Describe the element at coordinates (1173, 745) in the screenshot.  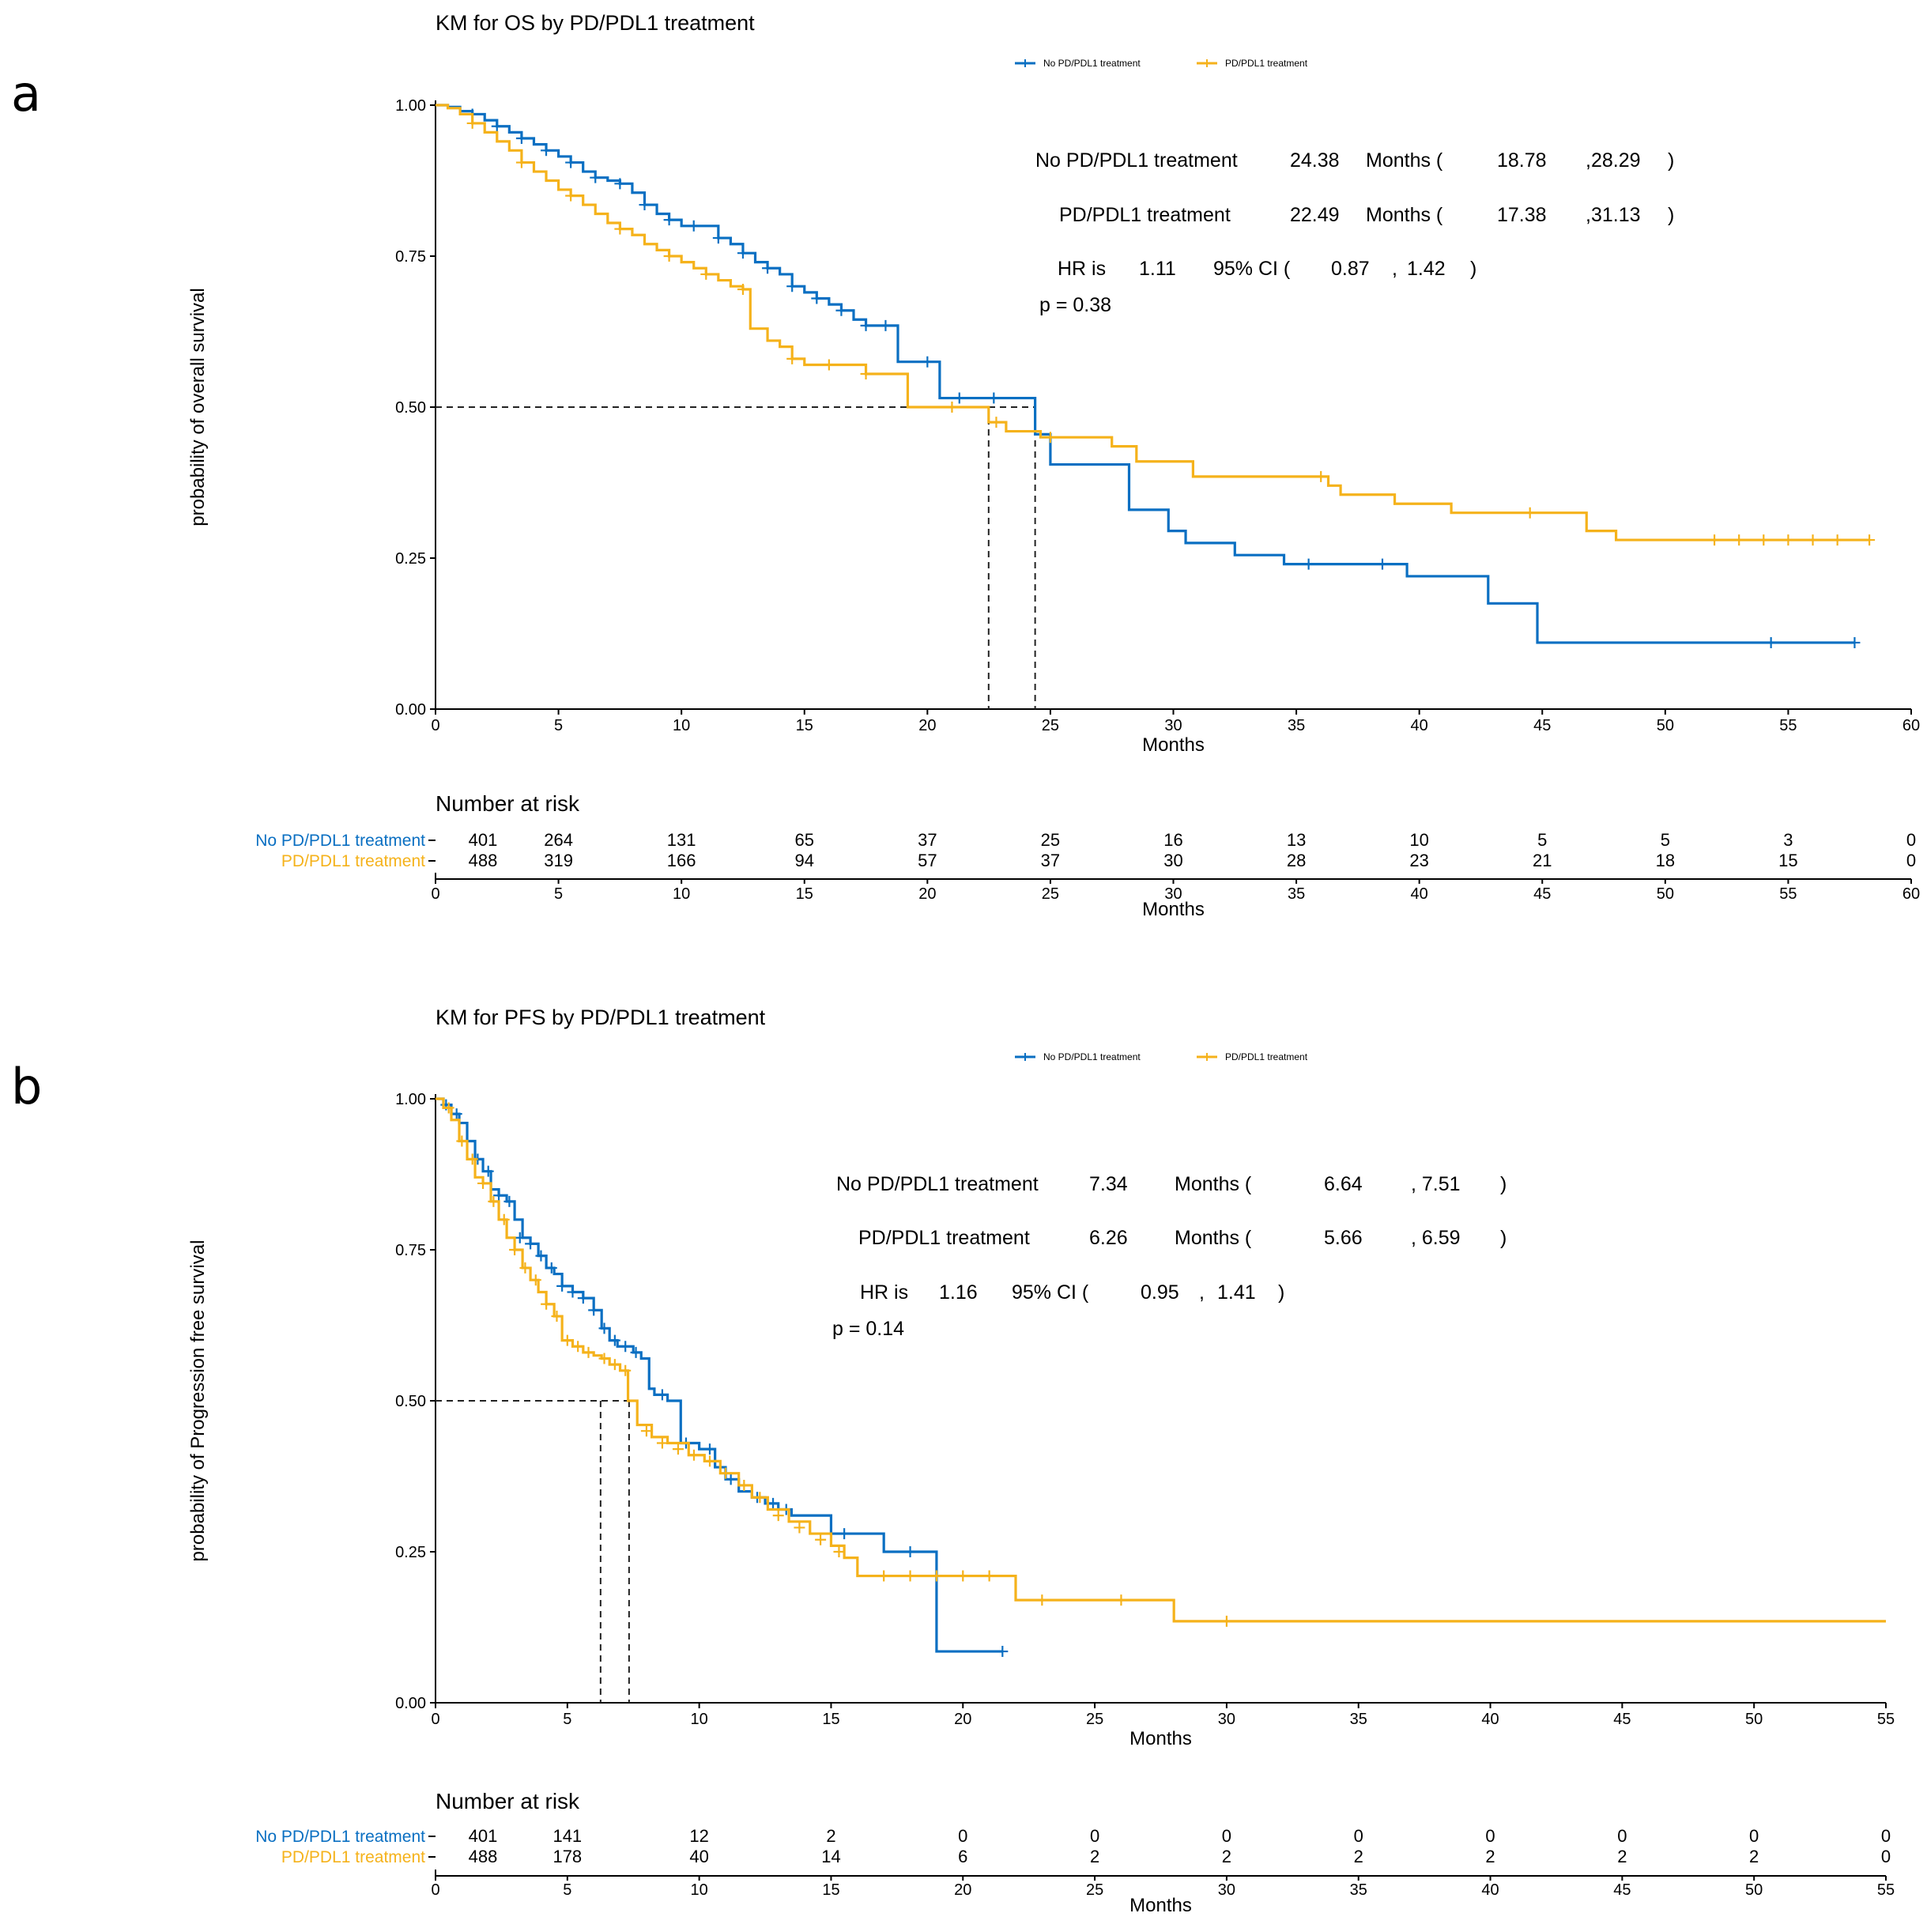
I see `x-axis-label: Months` at that location.